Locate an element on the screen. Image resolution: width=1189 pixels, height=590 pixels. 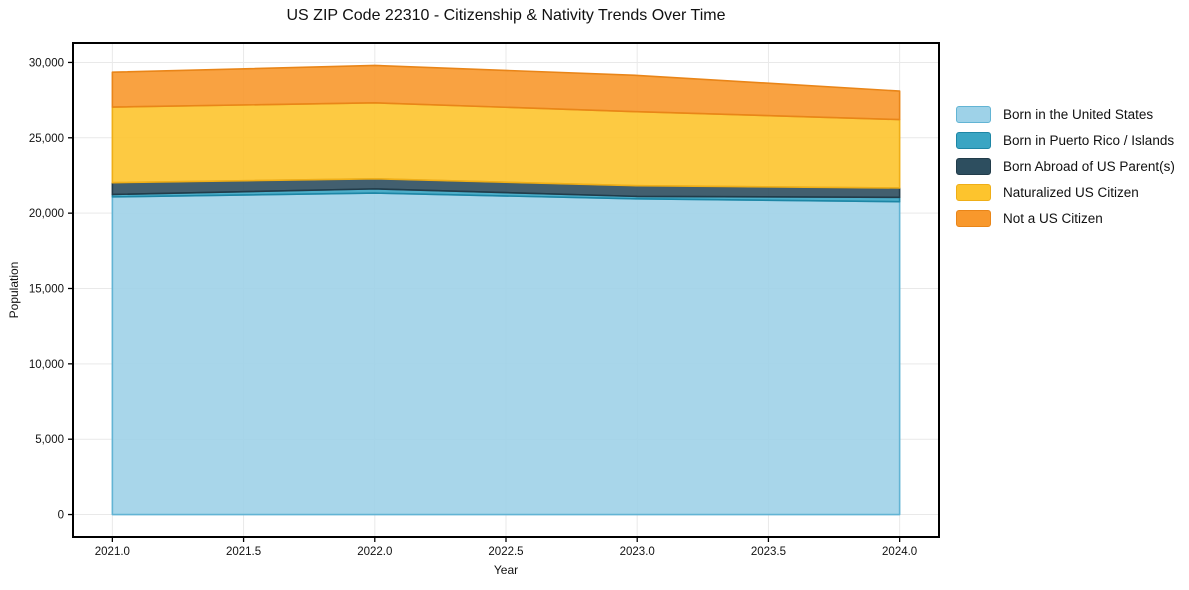
y-tick-label: 0 is located at coordinates (61, 516).